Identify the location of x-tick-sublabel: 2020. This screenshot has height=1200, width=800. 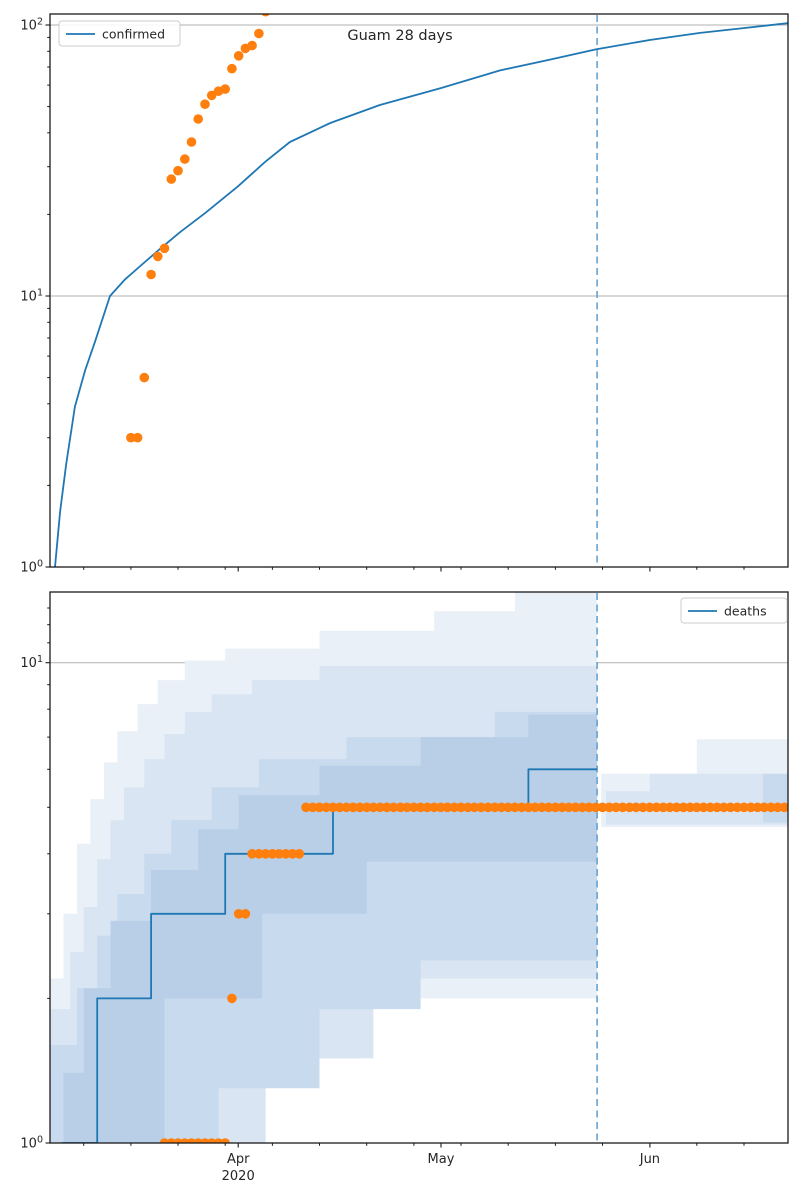
(238, 1176).